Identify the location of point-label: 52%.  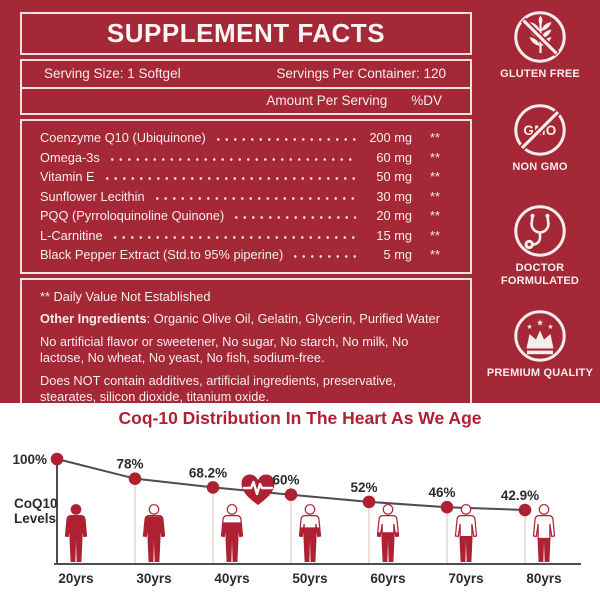
(363, 487).